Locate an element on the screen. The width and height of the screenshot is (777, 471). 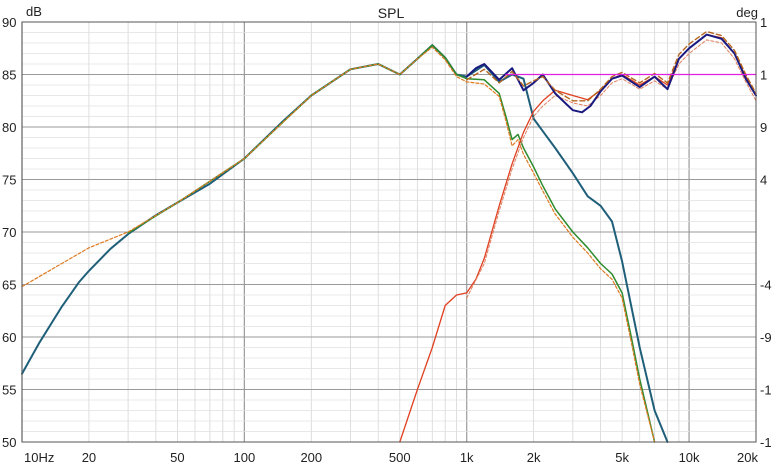
y-tick-label: 75 is located at coordinates (9, 180).